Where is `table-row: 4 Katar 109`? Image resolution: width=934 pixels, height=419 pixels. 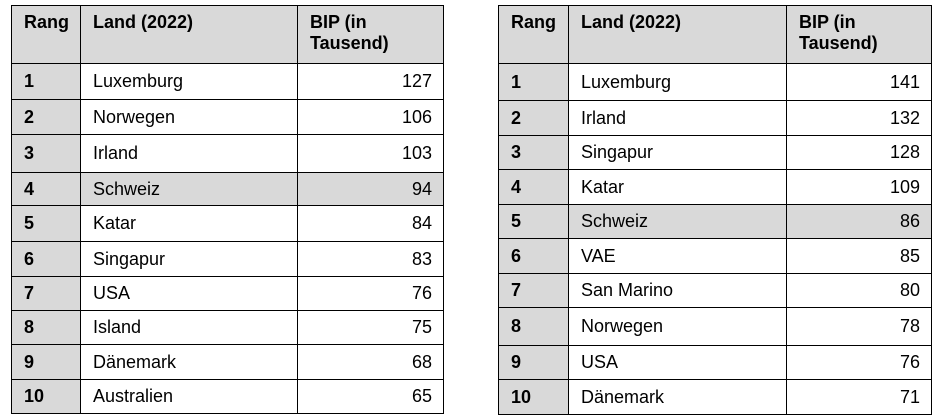
table-row: 4 Katar 109 is located at coordinates (715, 187).